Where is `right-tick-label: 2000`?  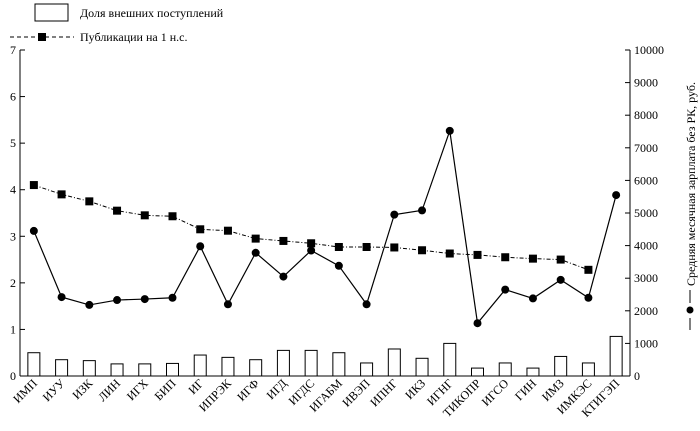 right-tick-label: 2000 is located at coordinates (646, 311).